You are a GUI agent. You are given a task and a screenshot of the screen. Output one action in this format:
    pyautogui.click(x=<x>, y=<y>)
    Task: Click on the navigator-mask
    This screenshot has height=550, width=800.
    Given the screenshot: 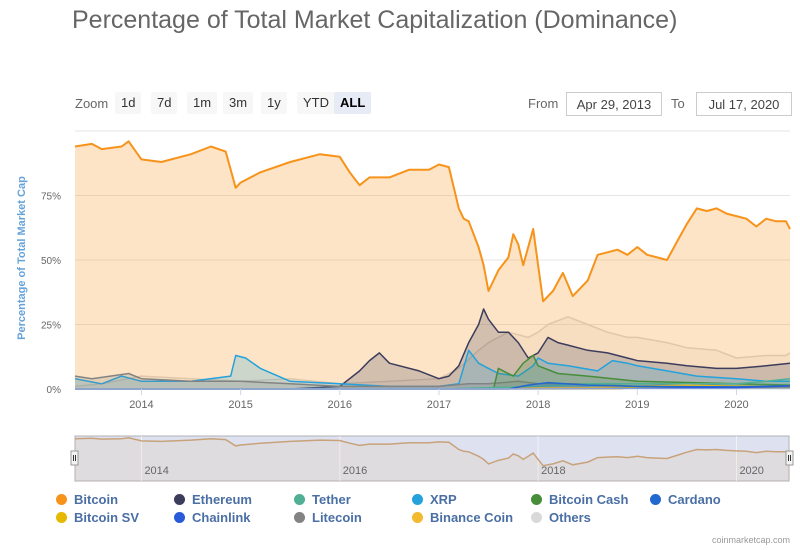 What is the action you would take?
    pyautogui.click(x=432, y=458)
    